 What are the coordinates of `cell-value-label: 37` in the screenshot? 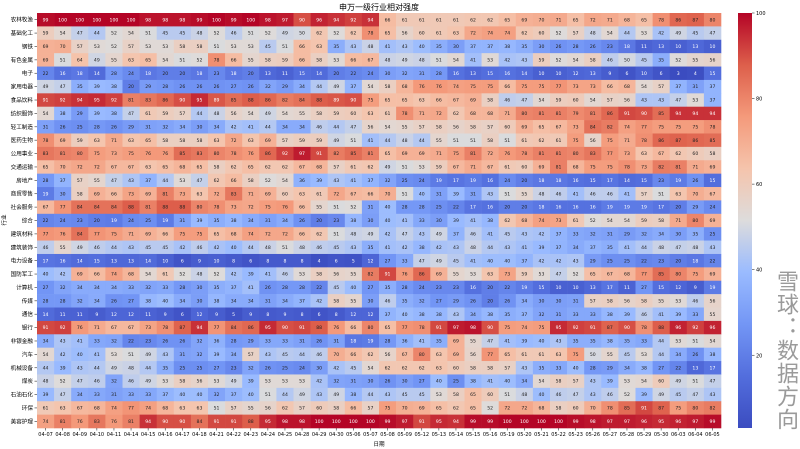 It's located at (456, 234).